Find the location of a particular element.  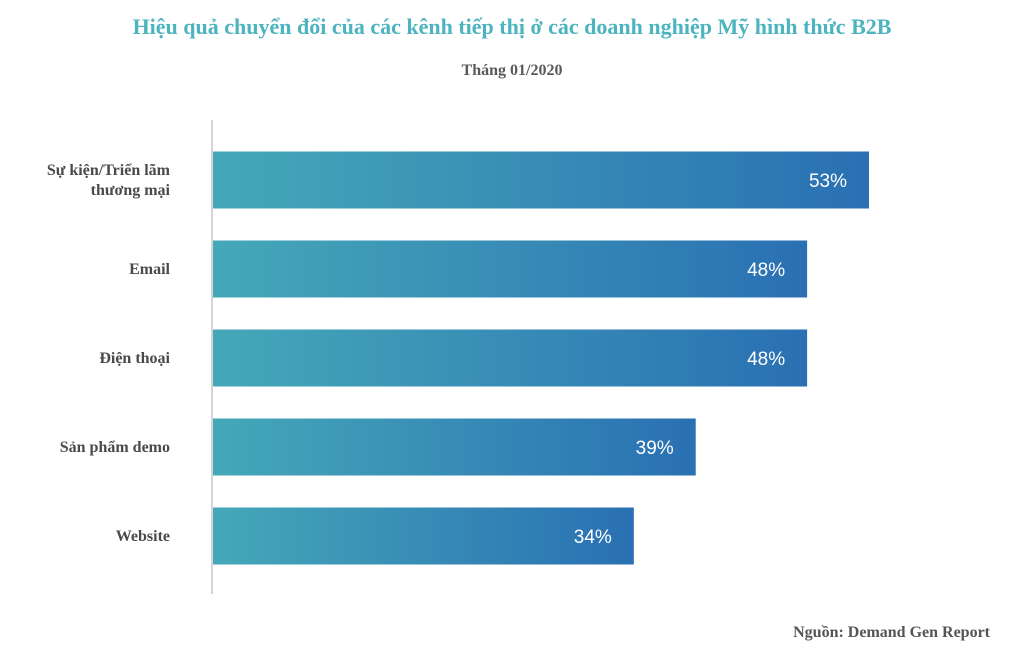

category-label-line: Điện thoại is located at coordinates (134, 358).